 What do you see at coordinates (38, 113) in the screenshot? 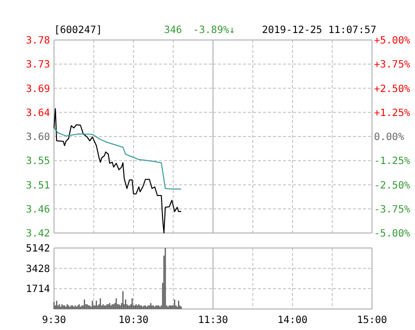
I see `y-tick-label: 3.64` at bounding box center [38, 113].